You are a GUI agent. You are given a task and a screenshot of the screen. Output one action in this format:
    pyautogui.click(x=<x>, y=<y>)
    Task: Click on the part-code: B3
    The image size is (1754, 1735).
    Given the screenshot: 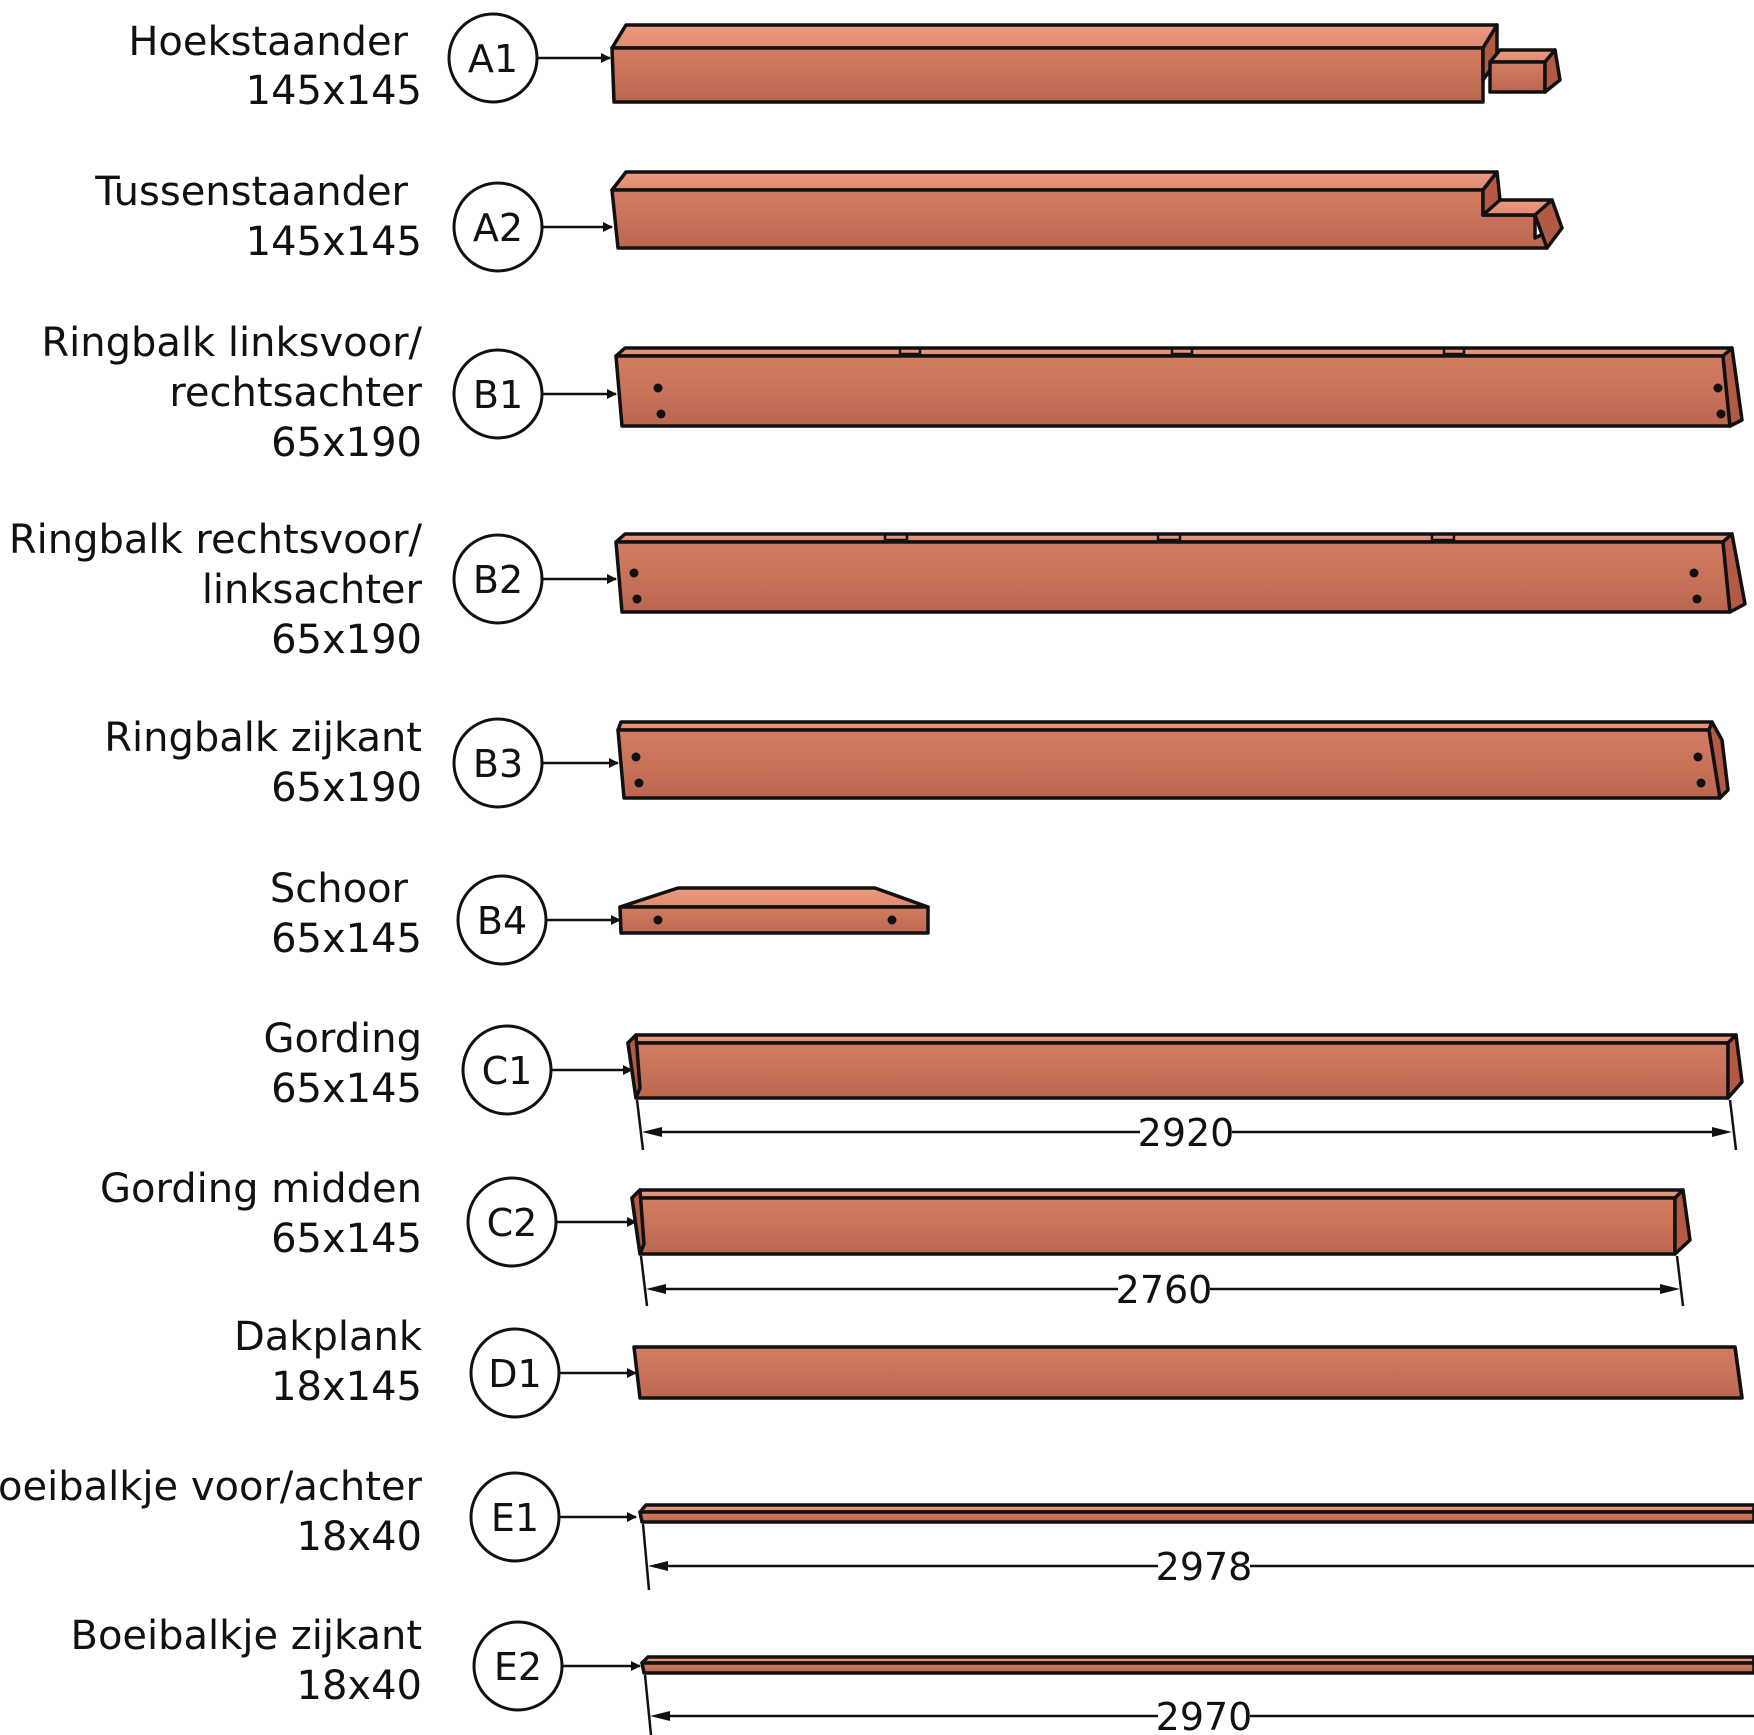 What is the action you would take?
    pyautogui.click(x=498, y=764)
    